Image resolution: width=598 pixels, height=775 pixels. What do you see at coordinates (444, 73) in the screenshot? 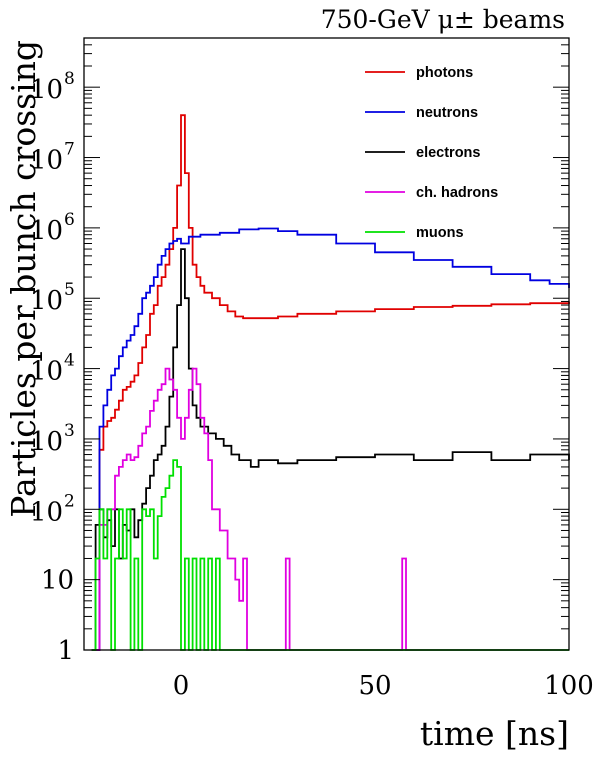
I see `legend-label-photons: photons` at bounding box center [444, 73].